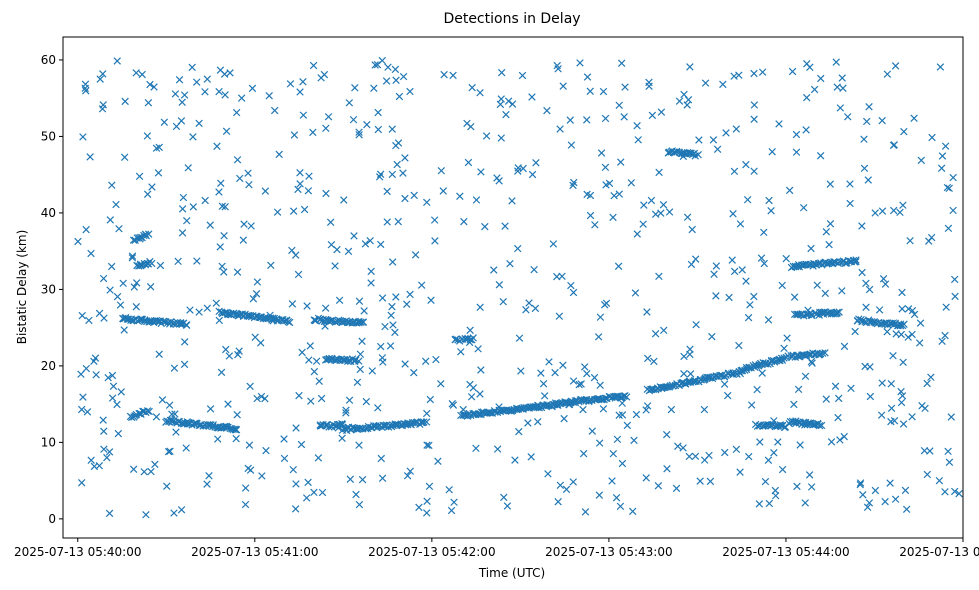 The image size is (979, 590). I want to click on y-axis-label: Bistatic Delay (km), so click(22, 287).